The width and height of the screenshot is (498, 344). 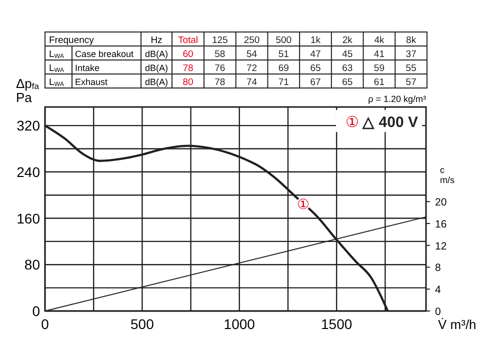 What do you see at coordinates (71, 40) in the screenshot?
I see `text: Frequency` at bounding box center [71, 40].